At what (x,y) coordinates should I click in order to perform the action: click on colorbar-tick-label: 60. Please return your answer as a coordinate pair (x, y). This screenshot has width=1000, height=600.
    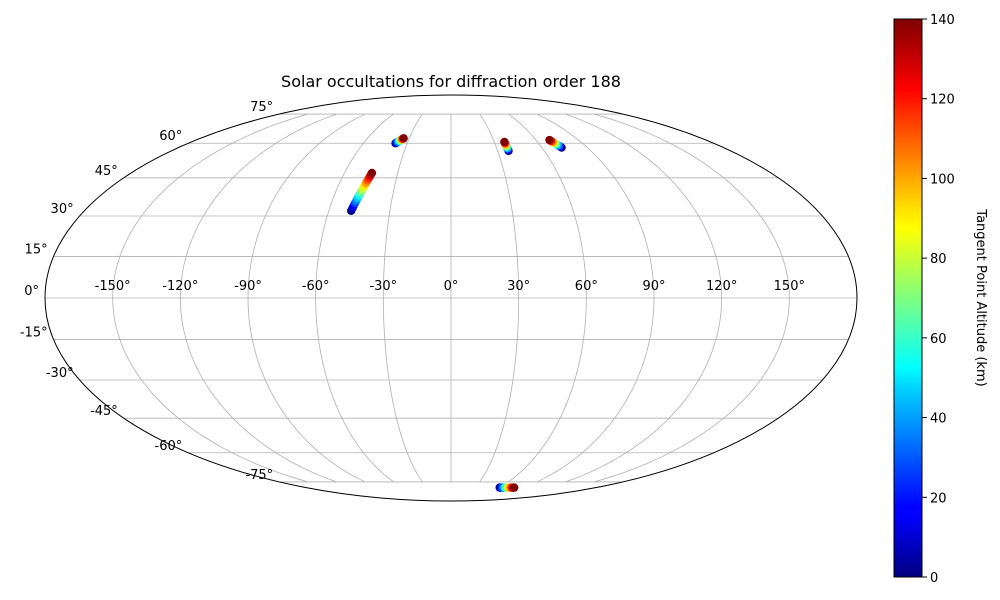
    Looking at the image, I should click on (938, 339).